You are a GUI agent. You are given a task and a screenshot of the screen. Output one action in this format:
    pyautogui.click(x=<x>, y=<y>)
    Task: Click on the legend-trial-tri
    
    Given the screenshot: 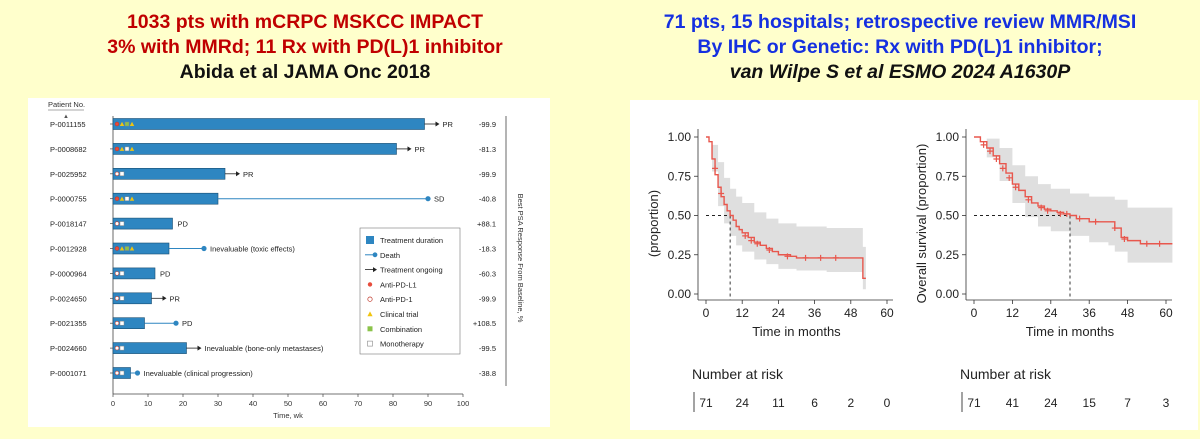 What is the action you would take?
    pyautogui.click(x=370, y=314)
    